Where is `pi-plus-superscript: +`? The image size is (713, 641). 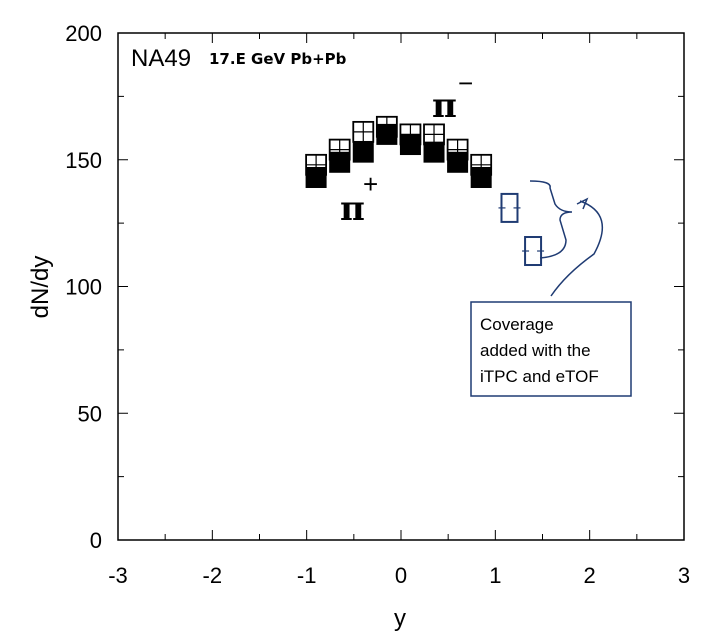 pi-plus-superscript: + is located at coordinates (370, 184).